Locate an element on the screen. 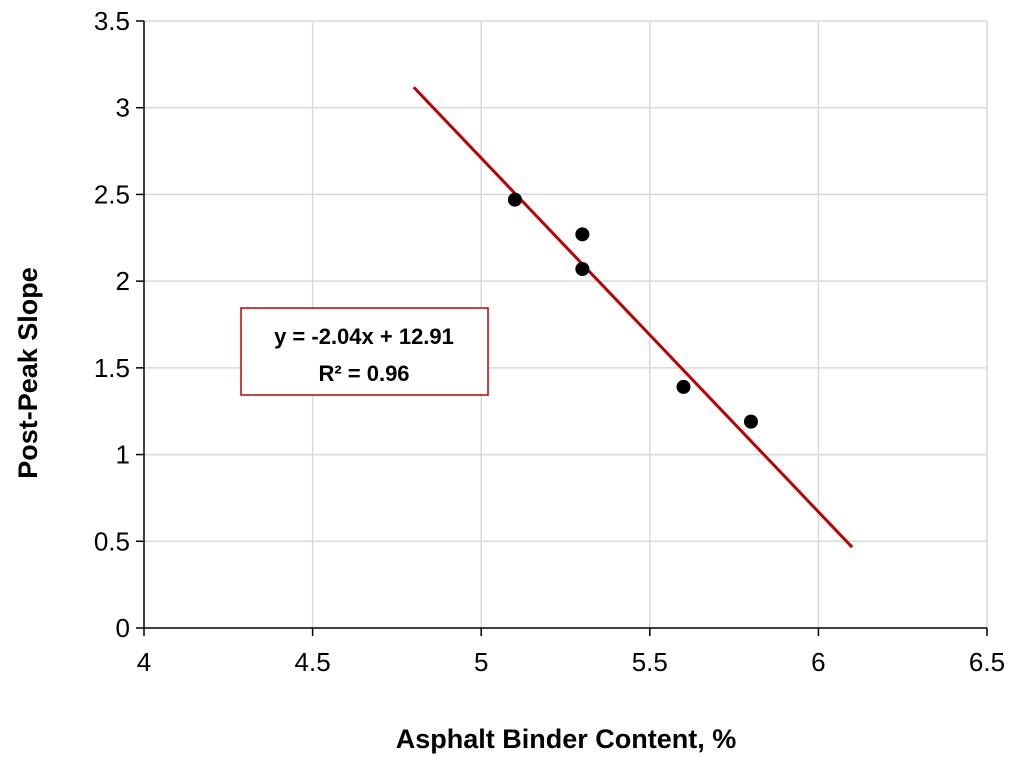 The image size is (1013, 757). x-tick-label: 5.5 is located at coordinates (650, 662).